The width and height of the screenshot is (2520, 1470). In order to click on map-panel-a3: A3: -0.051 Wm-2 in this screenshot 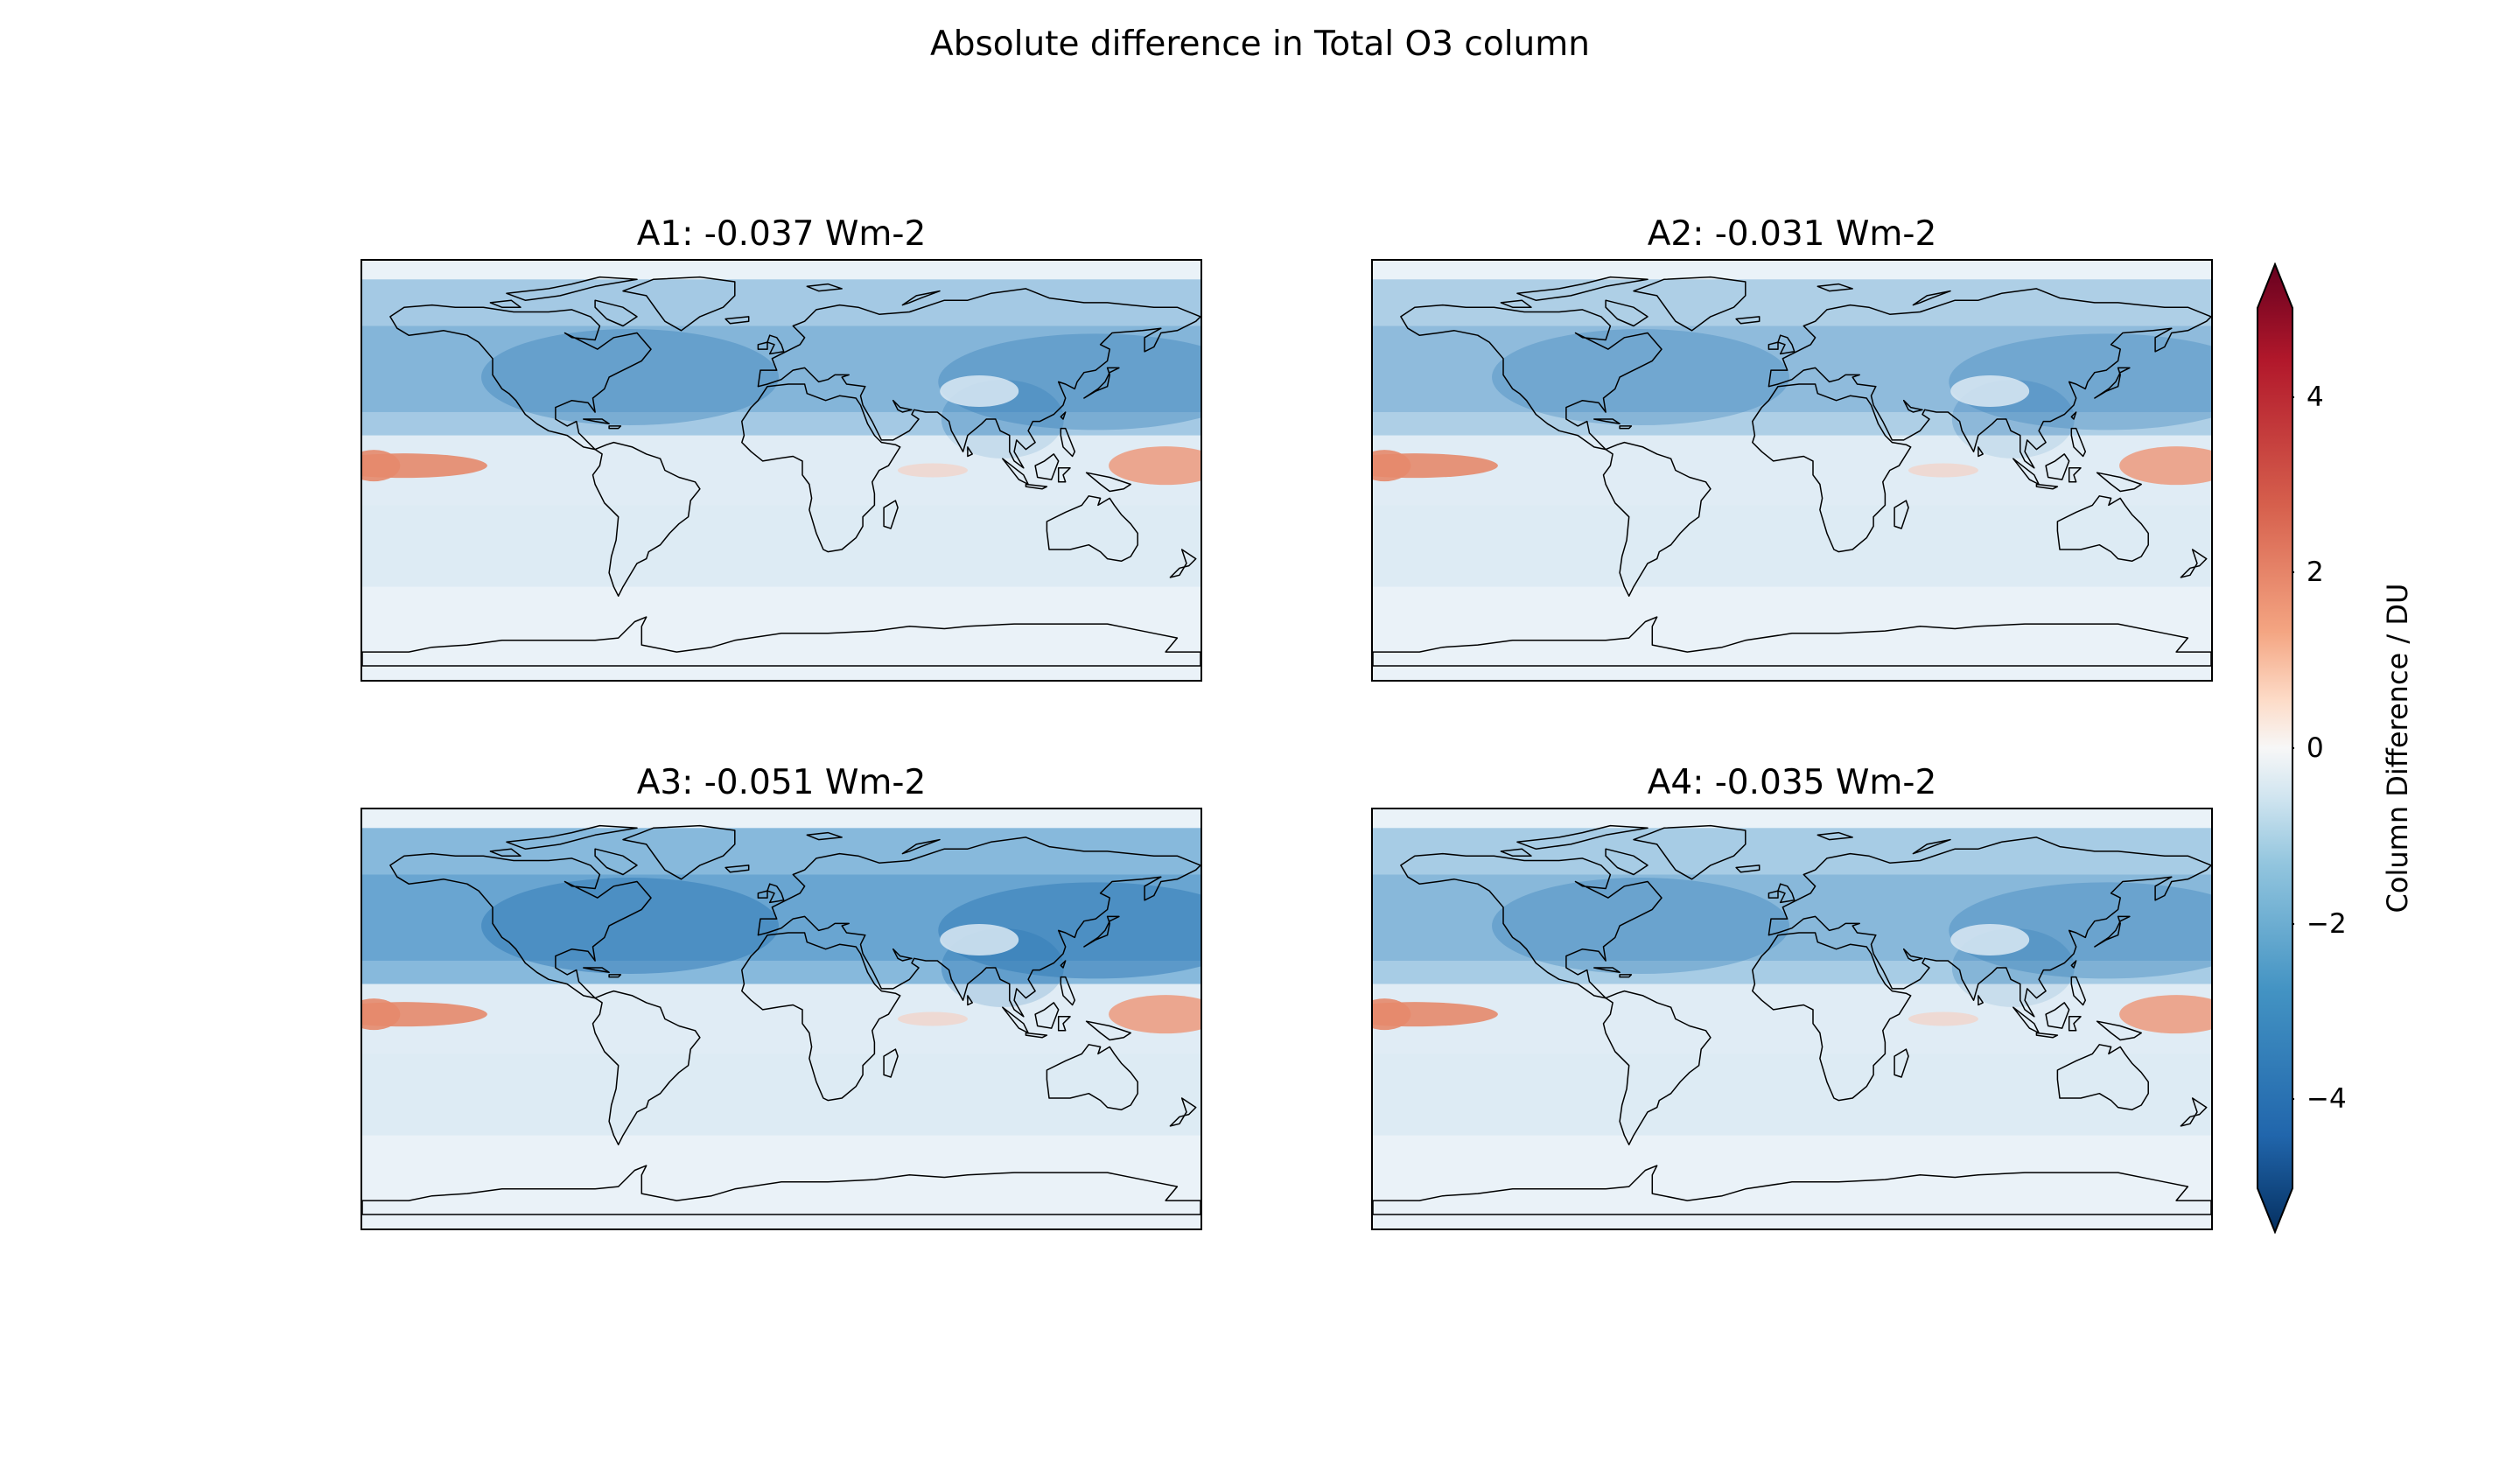, I will do `click(781, 994)`.